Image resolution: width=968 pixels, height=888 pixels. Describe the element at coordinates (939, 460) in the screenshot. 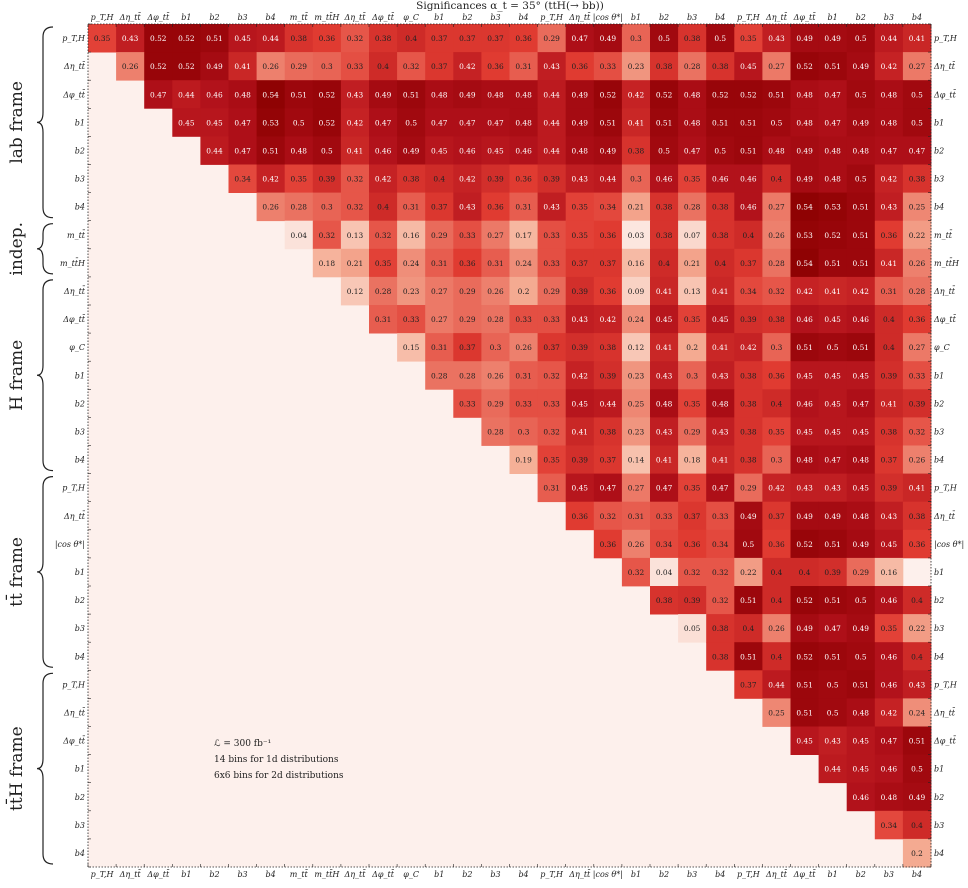

I see `right-tick-label: b4` at that location.